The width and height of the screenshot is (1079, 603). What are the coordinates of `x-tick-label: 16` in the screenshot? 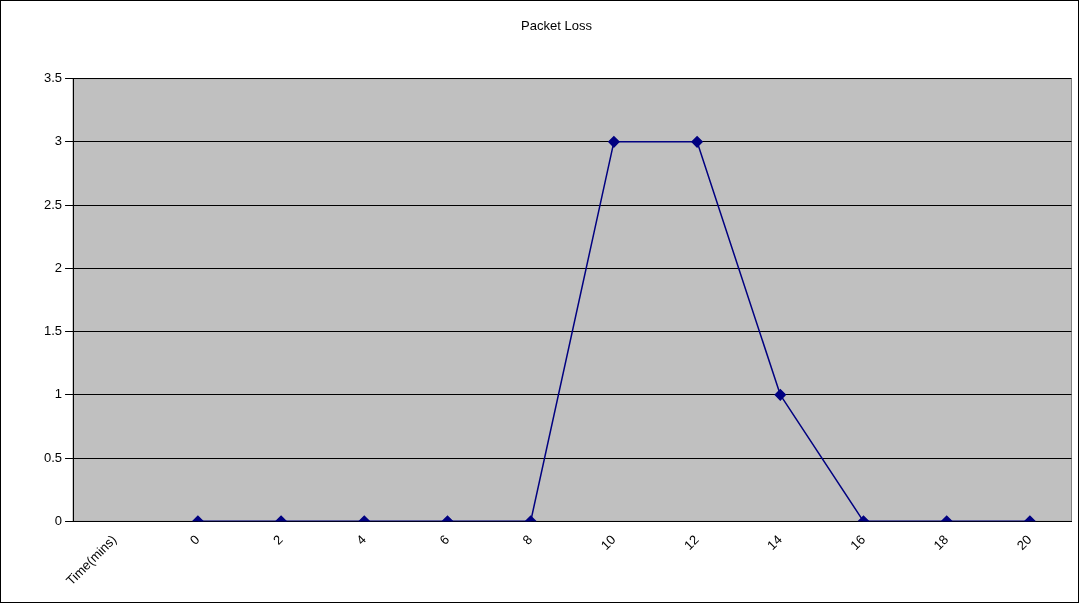 It's located at (858, 542).